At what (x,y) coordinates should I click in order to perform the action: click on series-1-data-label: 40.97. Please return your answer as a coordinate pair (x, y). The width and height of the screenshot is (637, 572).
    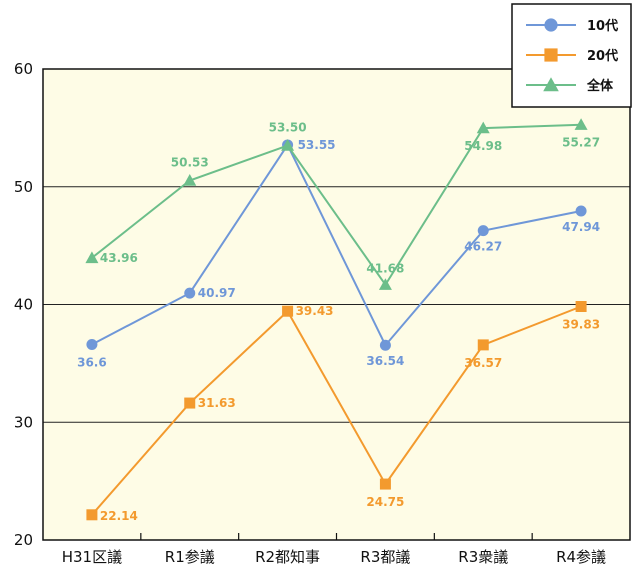
    Looking at the image, I should click on (217, 293).